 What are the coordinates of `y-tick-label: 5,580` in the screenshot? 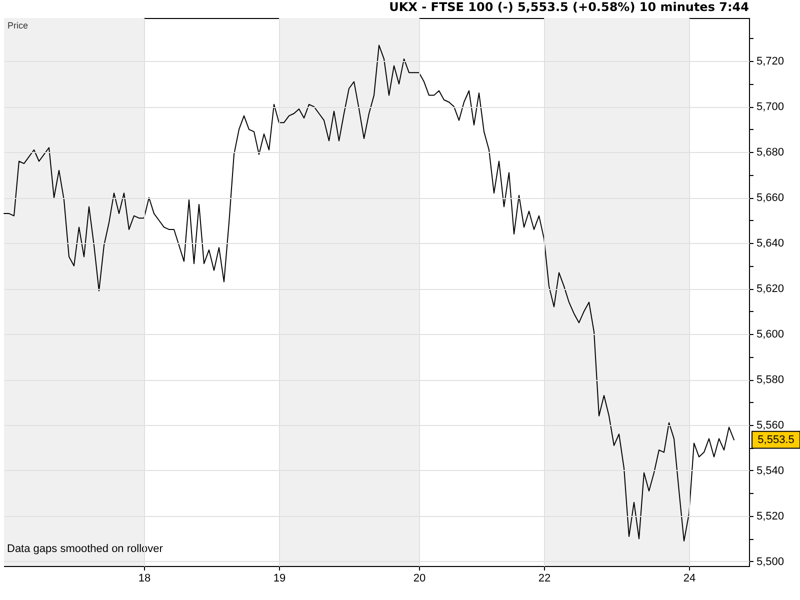 It's located at (770, 380).